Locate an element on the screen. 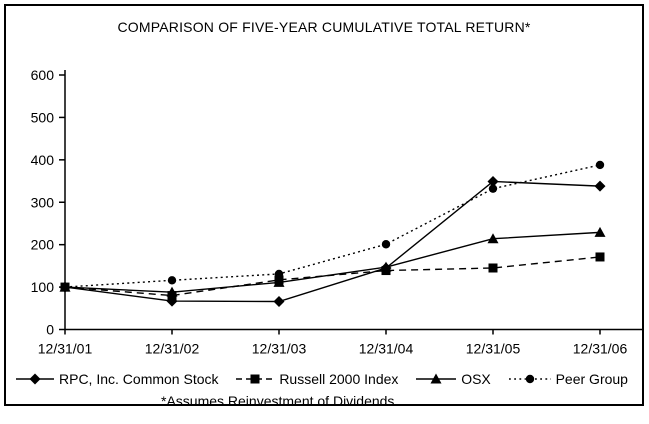  svg-text: 400 is located at coordinates (43, 160).